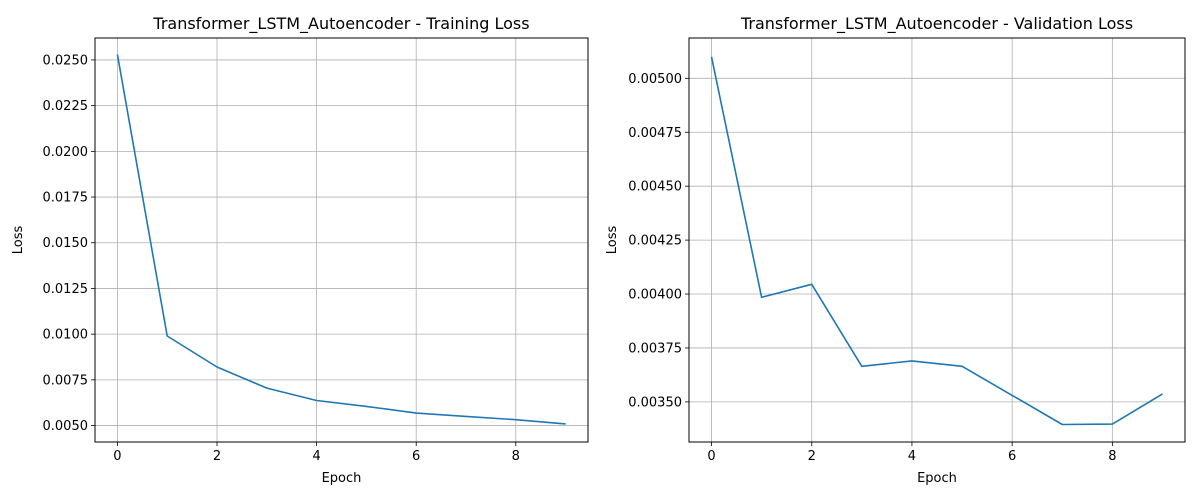 The height and width of the screenshot is (500, 1200). I want to click on y-tick-label: 0.00425, so click(655, 241).